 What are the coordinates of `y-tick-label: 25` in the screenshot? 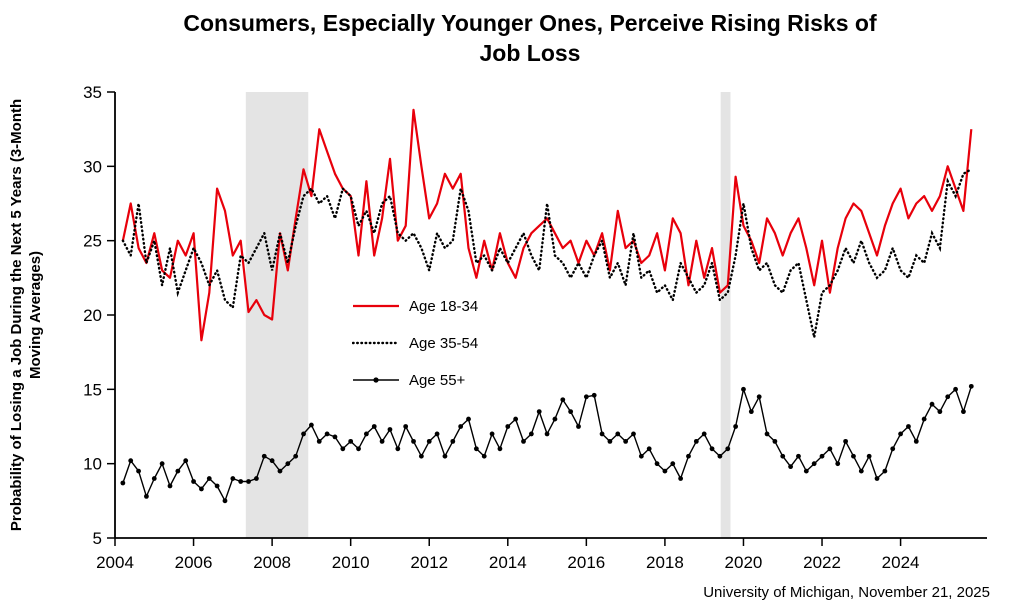 It's located at (92, 241).